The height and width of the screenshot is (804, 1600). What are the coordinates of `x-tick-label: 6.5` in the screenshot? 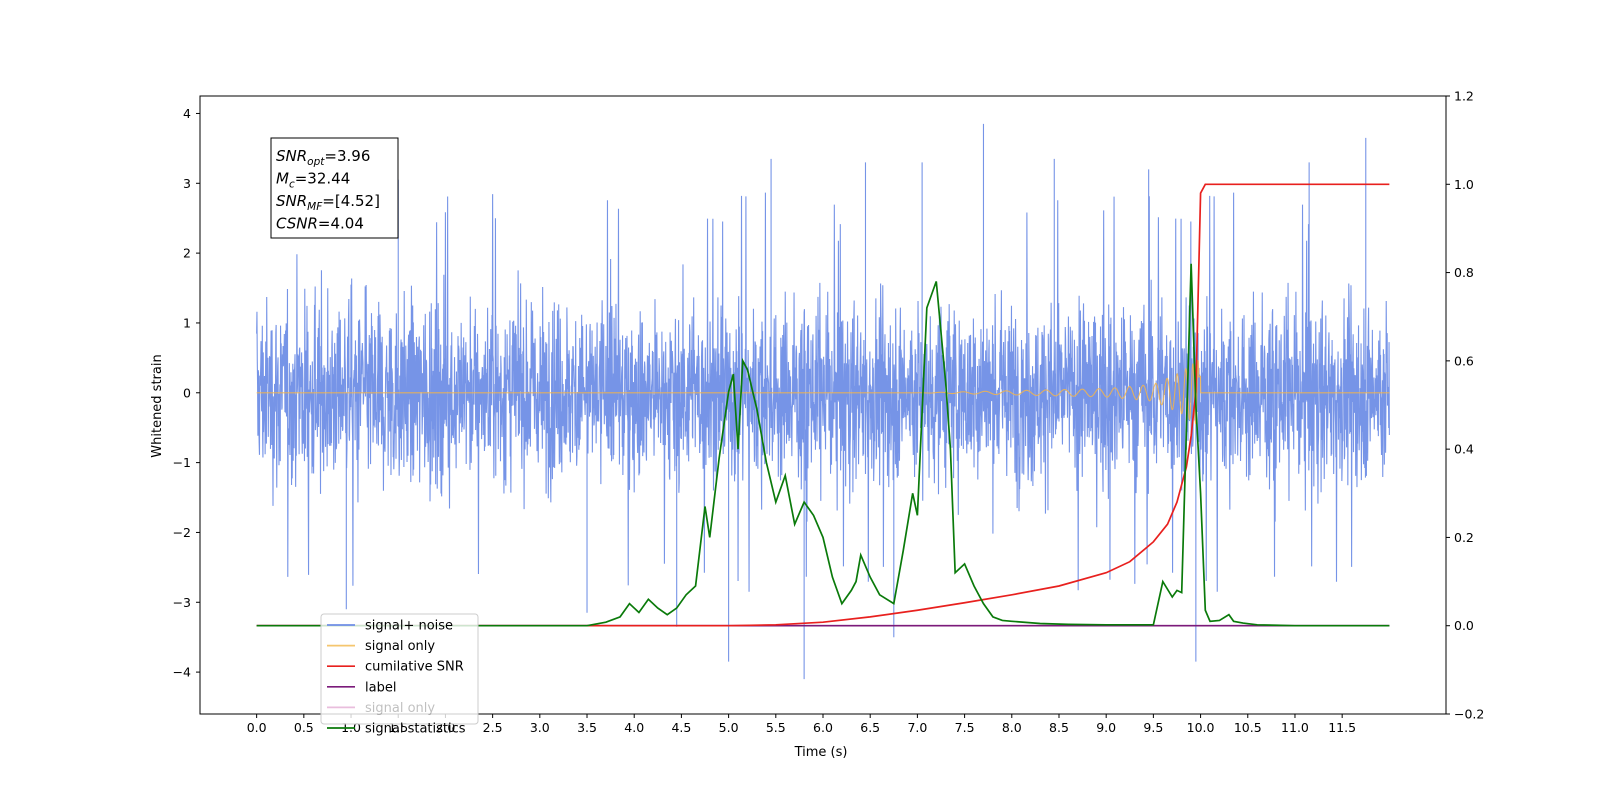 It's located at (870, 727).